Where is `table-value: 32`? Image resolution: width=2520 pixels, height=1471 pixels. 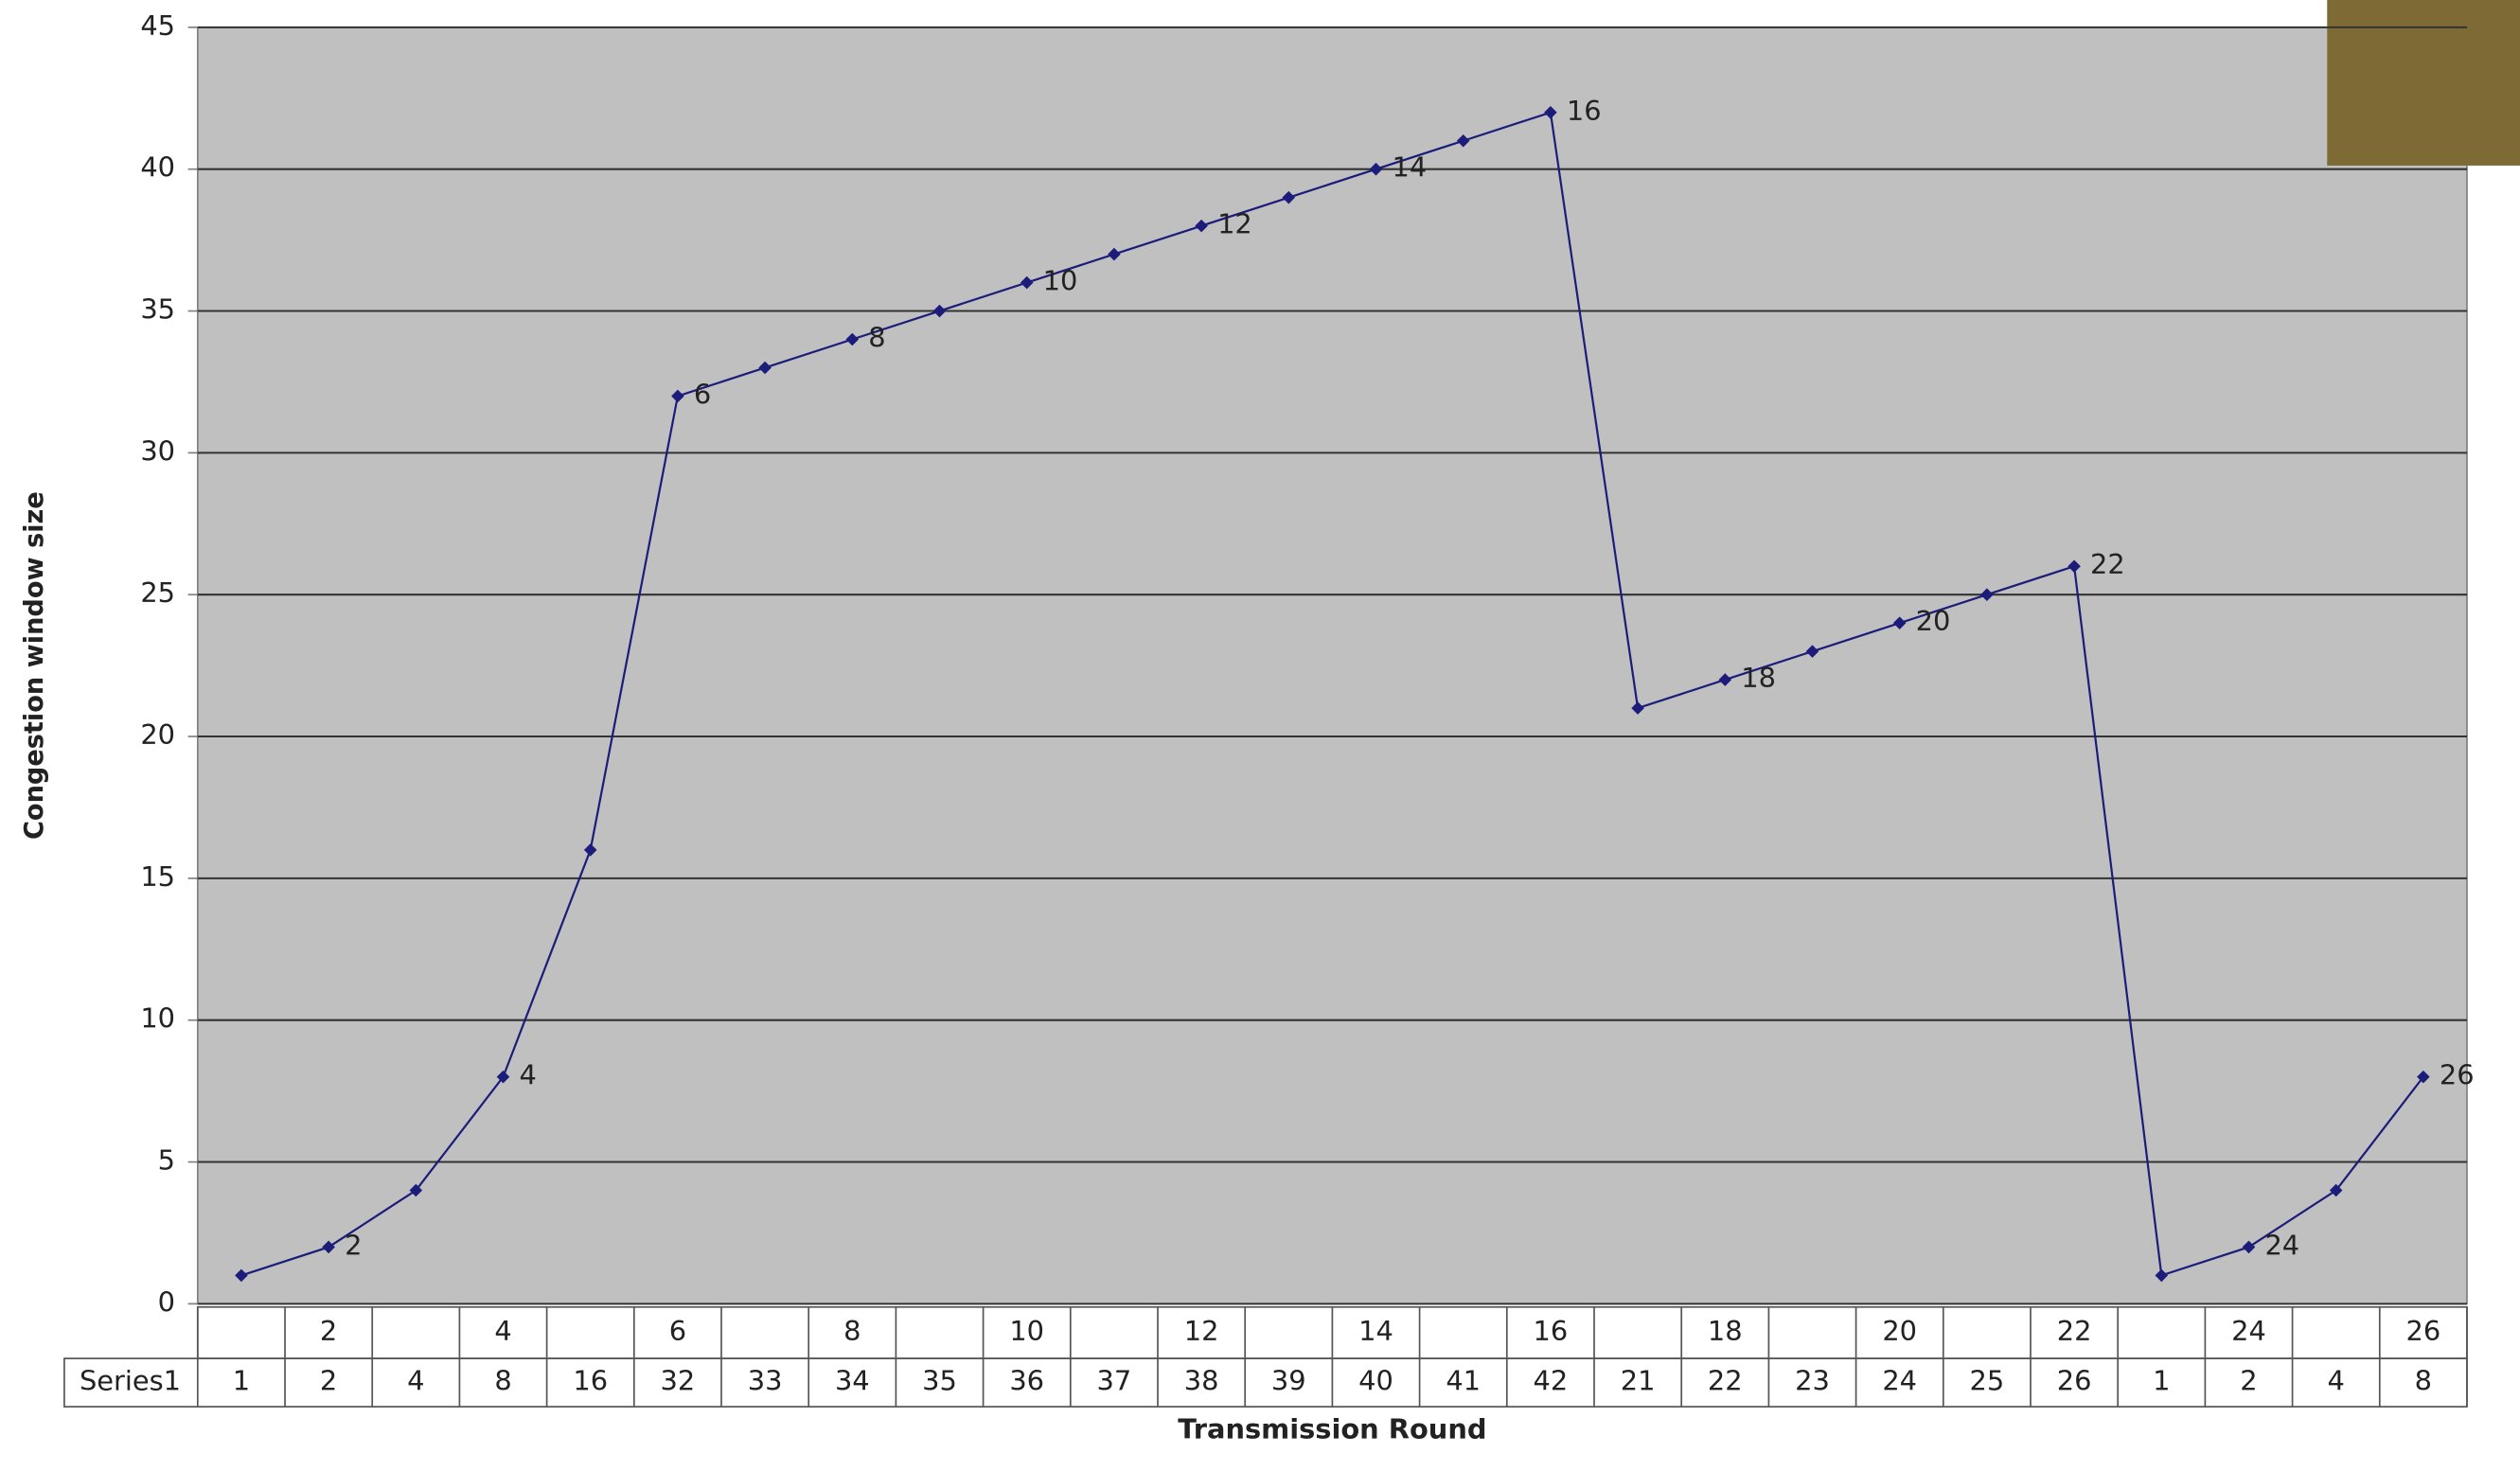 table-value: 32 is located at coordinates (678, 1381).